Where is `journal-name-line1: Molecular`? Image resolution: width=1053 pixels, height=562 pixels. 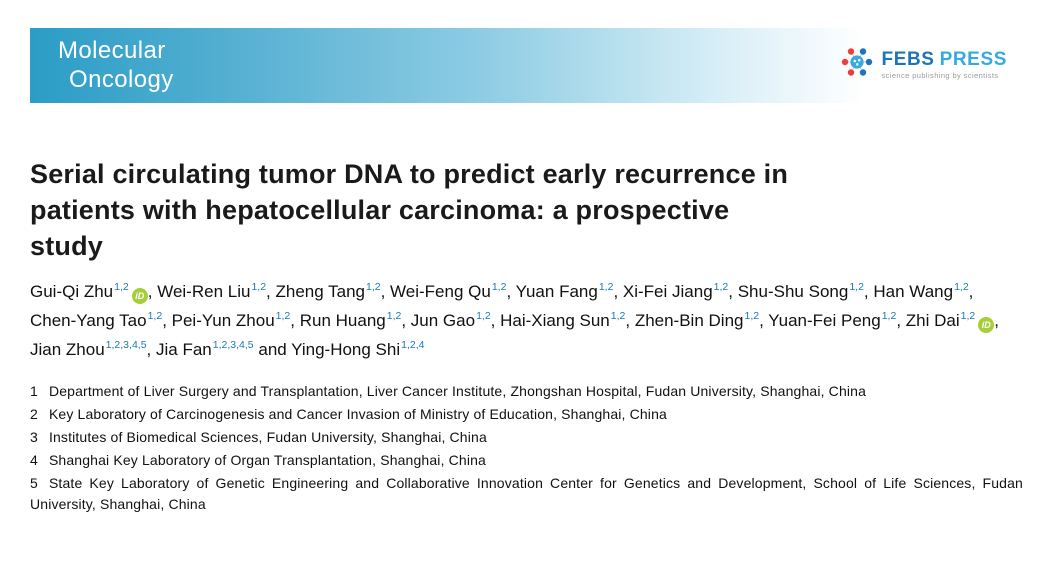
journal-name-line1: Molecular is located at coordinates (112, 50).